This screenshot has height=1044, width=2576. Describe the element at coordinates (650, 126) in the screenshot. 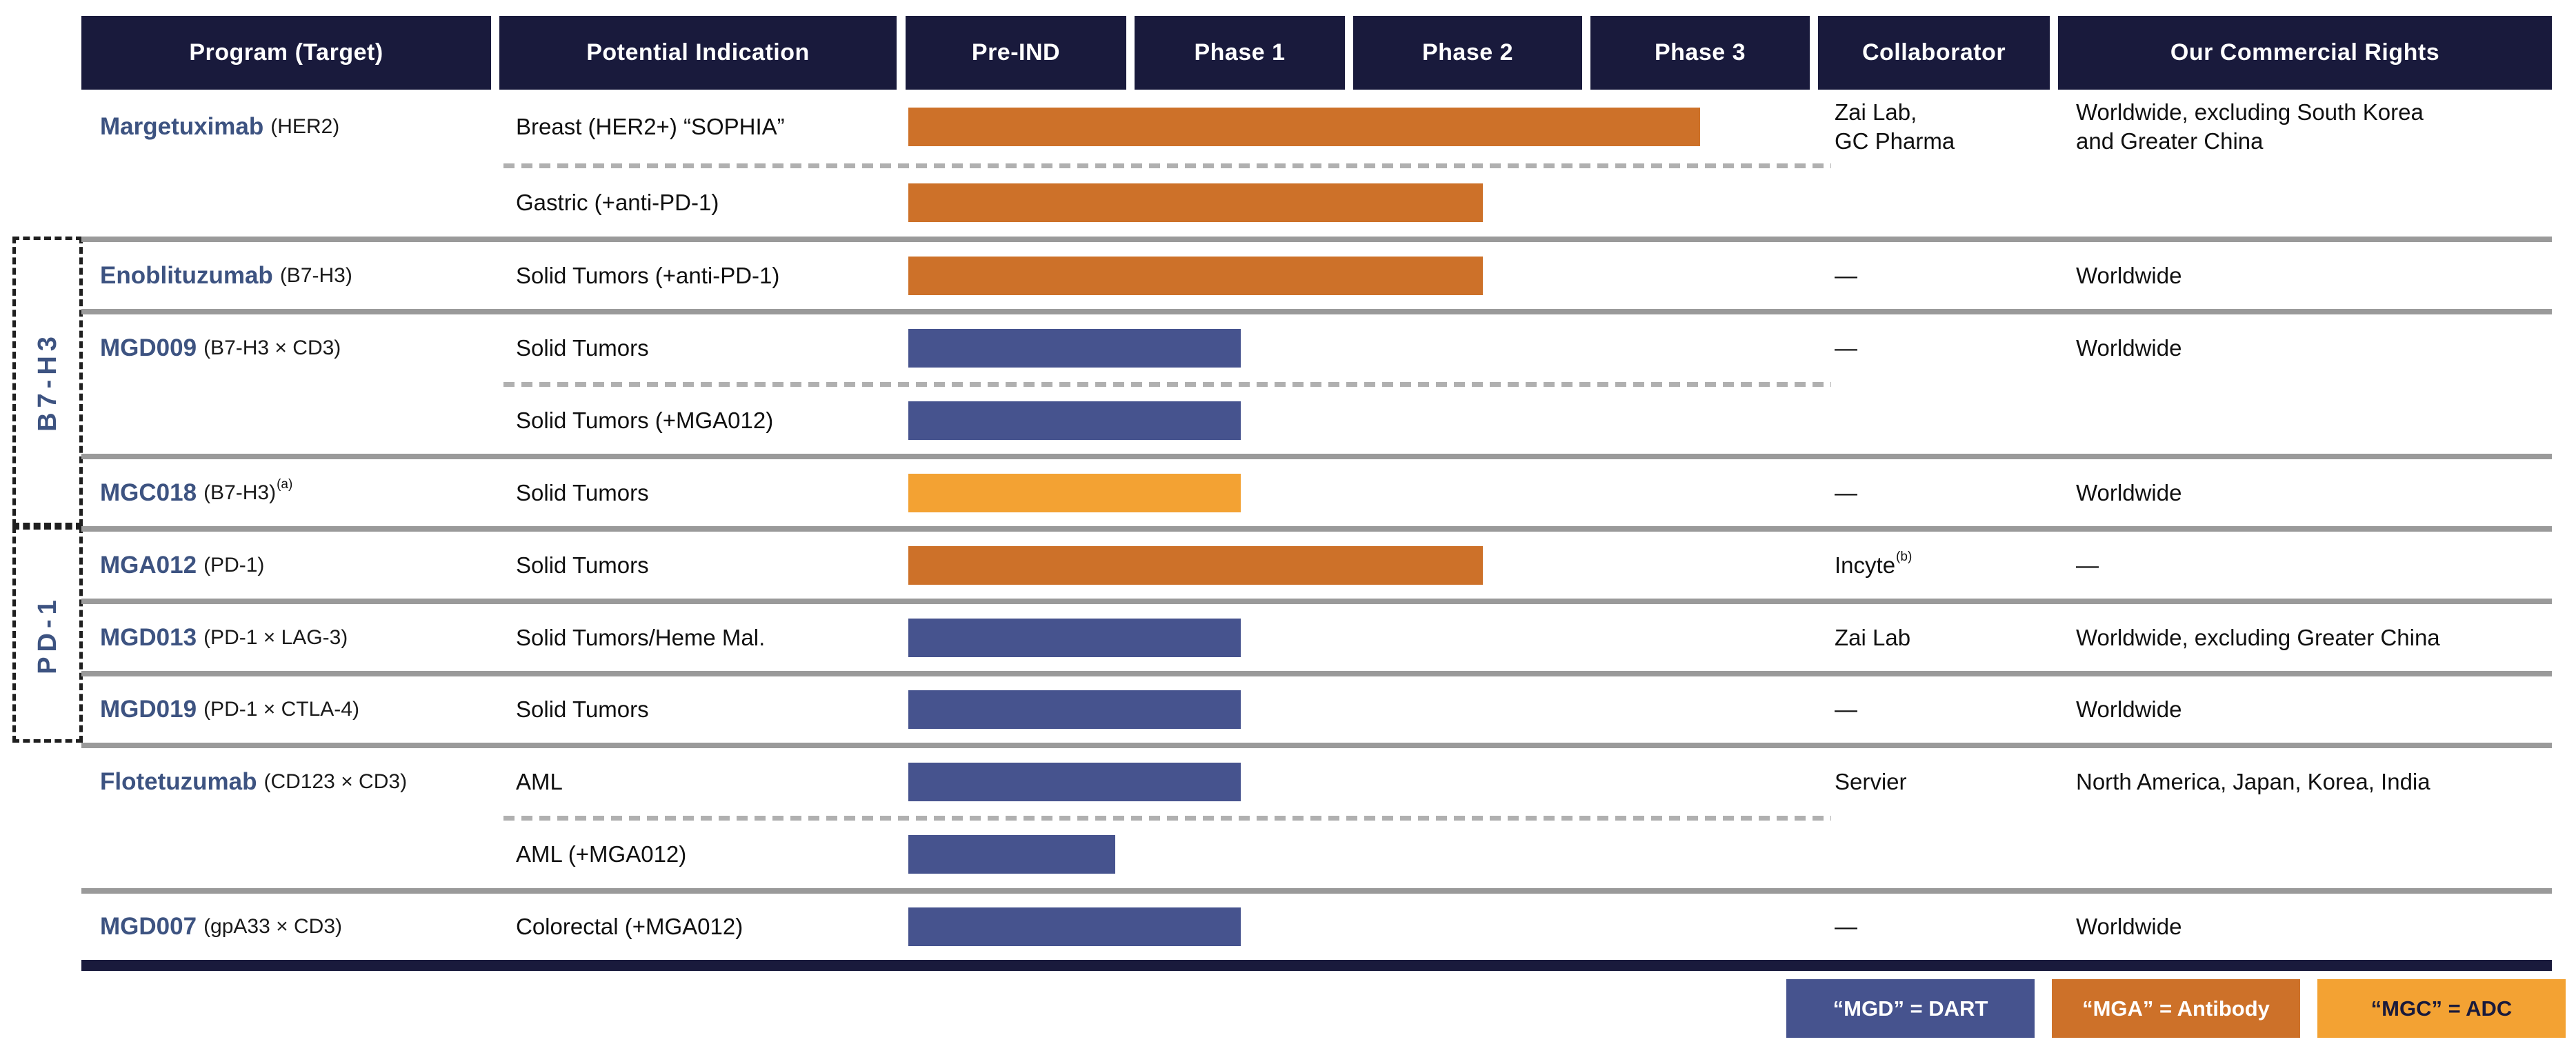

I see `indication-cell: Breast (HER2+) “SOPHIA”` at that location.